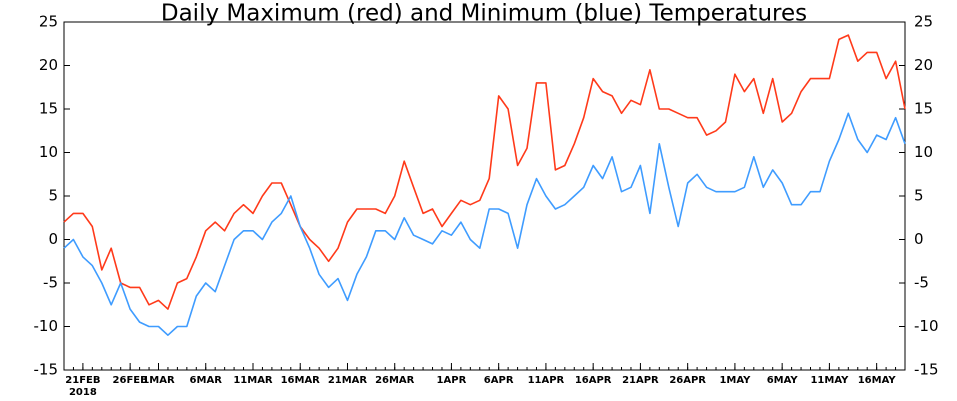 The height and width of the screenshot is (401, 957). What do you see at coordinates (48, 22) in the screenshot?
I see `y-tick-label: 25` at bounding box center [48, 22].